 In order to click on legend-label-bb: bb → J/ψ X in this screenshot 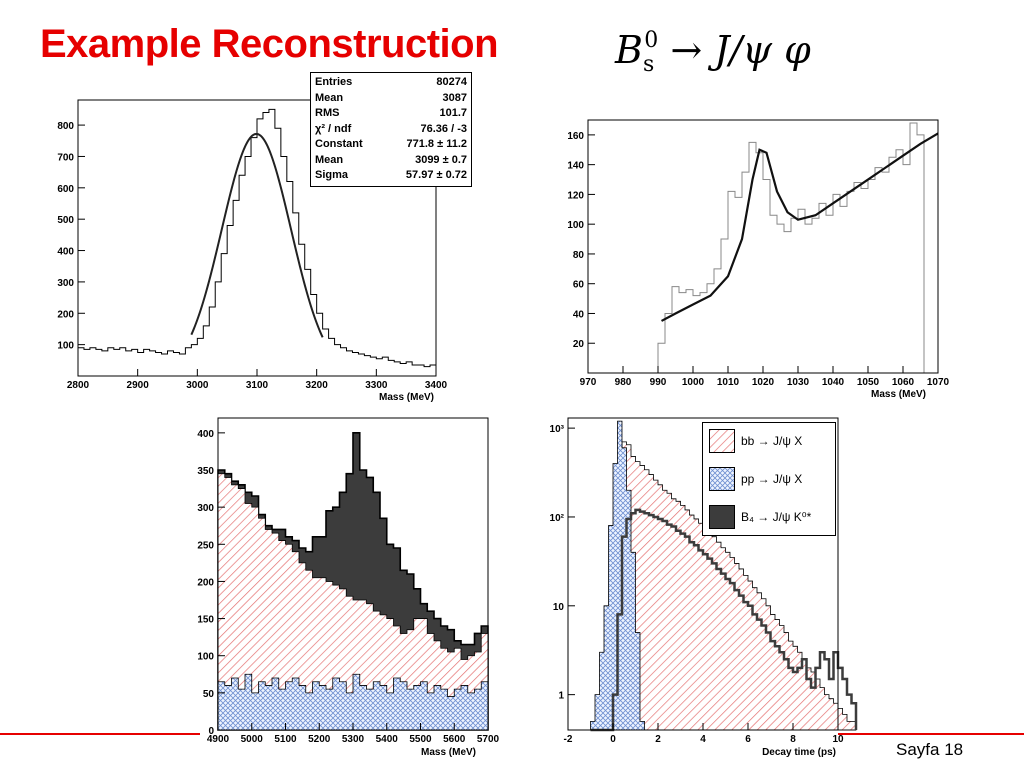, I will do `click(772, 441)`.